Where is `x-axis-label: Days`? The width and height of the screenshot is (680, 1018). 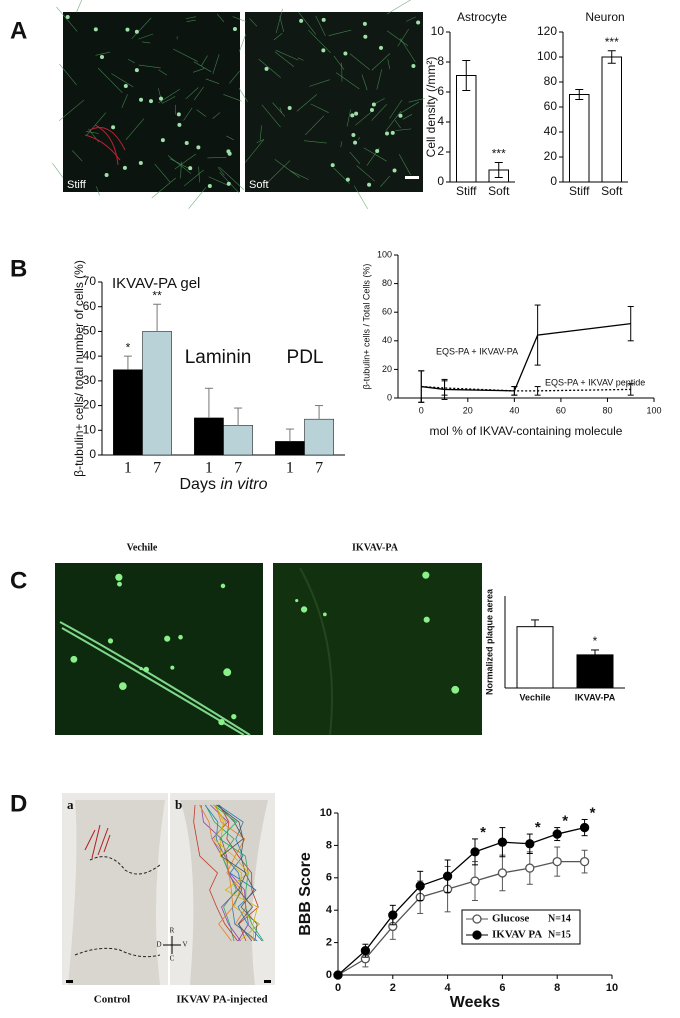
x-axis-label: Days is located at coordinates (197, 484).